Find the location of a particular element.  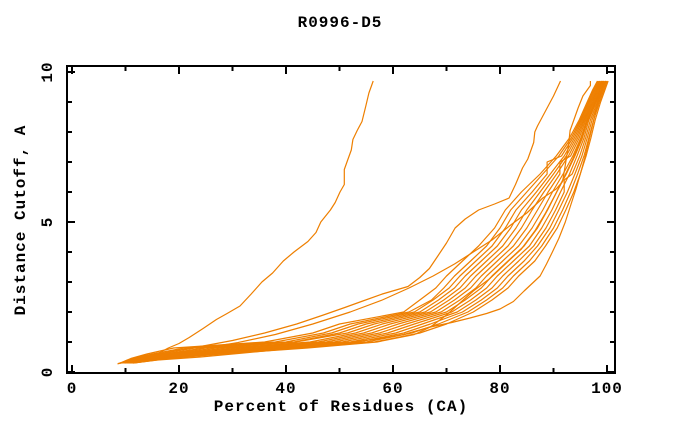

x-tick-label: 20 is located at coordinates (178, 389).